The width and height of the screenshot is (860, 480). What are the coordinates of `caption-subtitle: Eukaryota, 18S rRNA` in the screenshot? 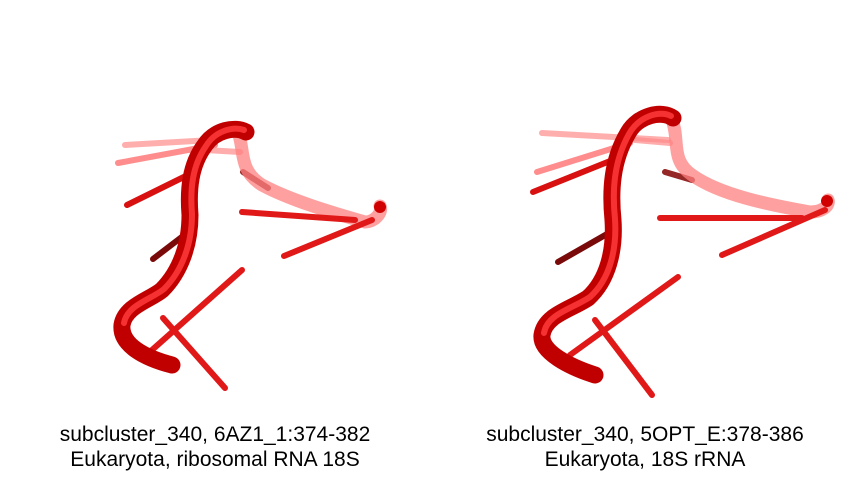 It's located at (645, 459).